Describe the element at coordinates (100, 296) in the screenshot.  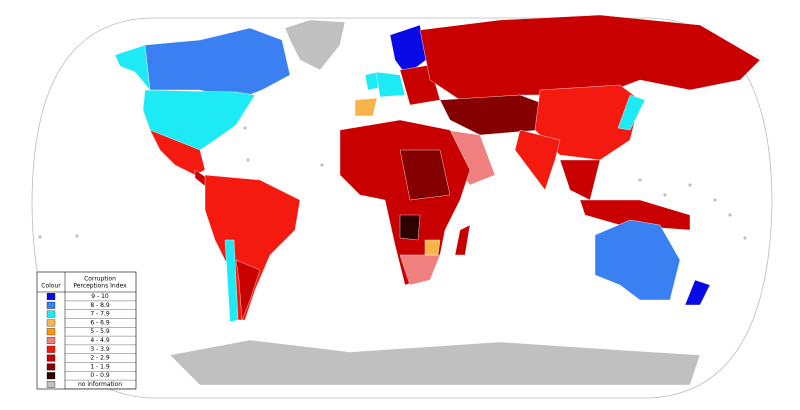
I see `legend-label: 9 - 10` at that location.